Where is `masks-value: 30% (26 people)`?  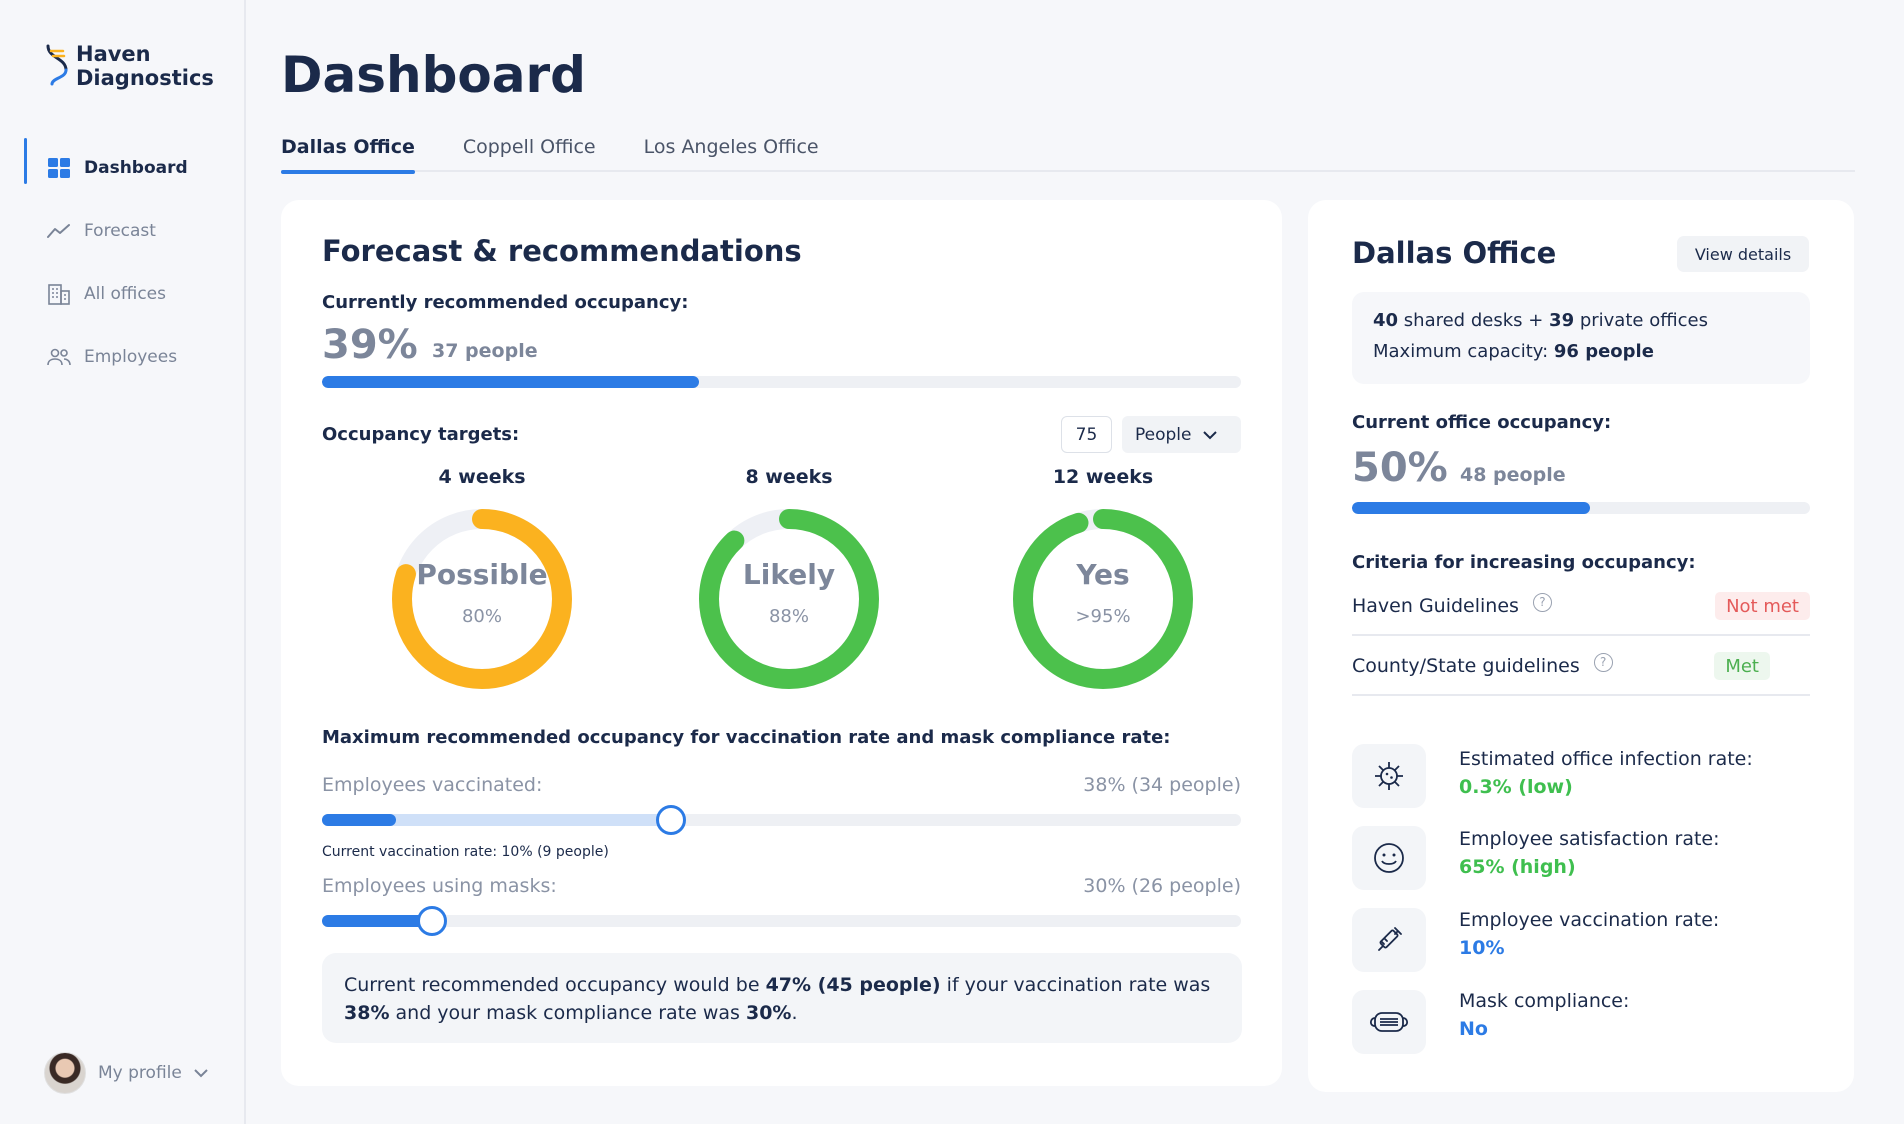 masks-value: 30% (26 people) is located at coordinates (1162, 886).